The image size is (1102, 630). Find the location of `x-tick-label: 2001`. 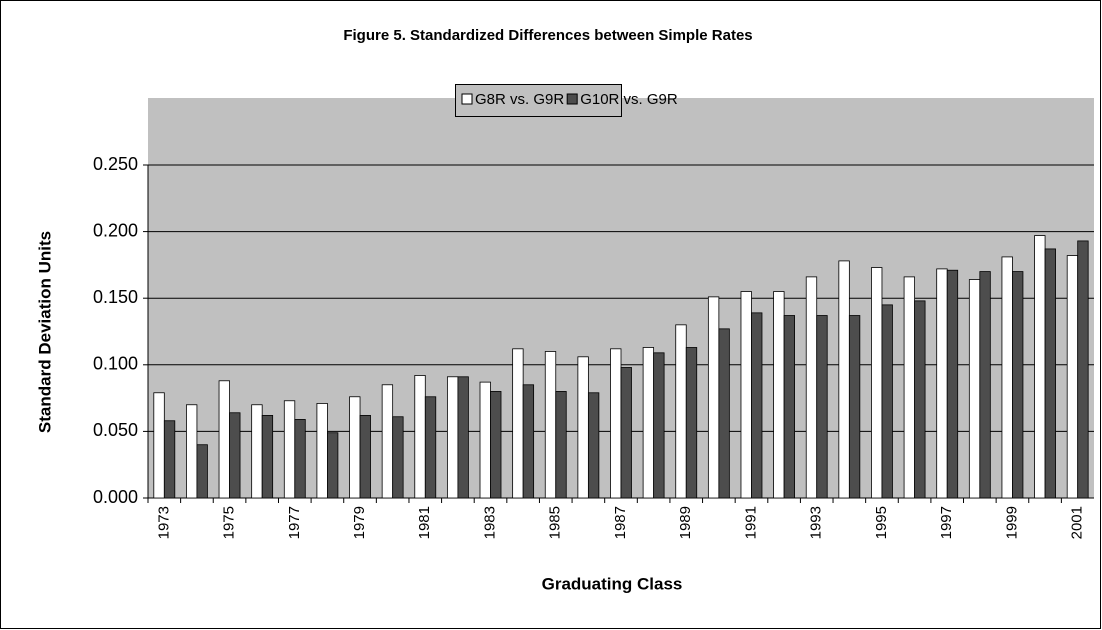

x-tick-label: 2001 is located at coordinates (1077, 522).